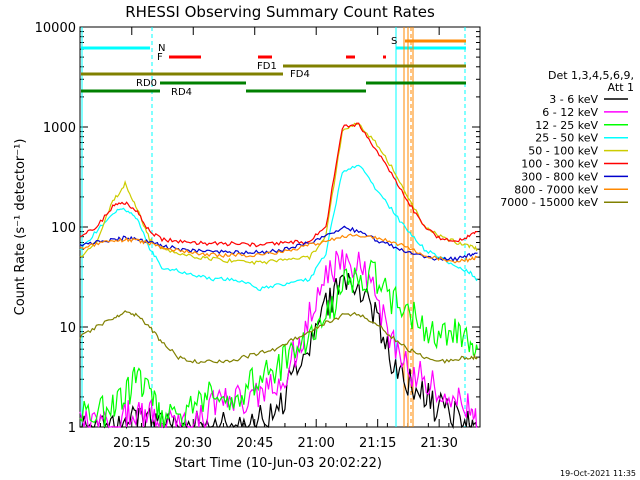  What do you see at coordinates (300, 74) in the screenshot?
I see `fd4-label: FD4` at bounding box center [300, 74].